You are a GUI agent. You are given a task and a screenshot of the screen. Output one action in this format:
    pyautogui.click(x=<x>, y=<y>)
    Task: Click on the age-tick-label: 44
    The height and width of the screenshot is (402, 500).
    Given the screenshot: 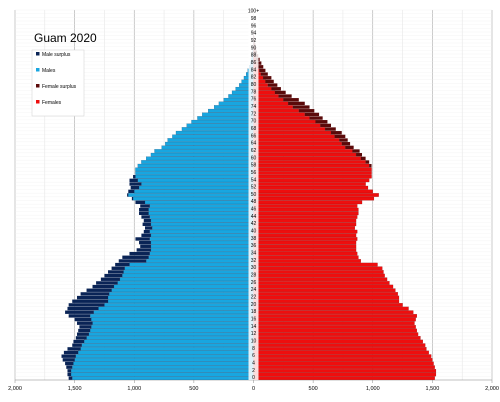 What is the action you would take?
    pyautogui.click(x=254, y=217)
    